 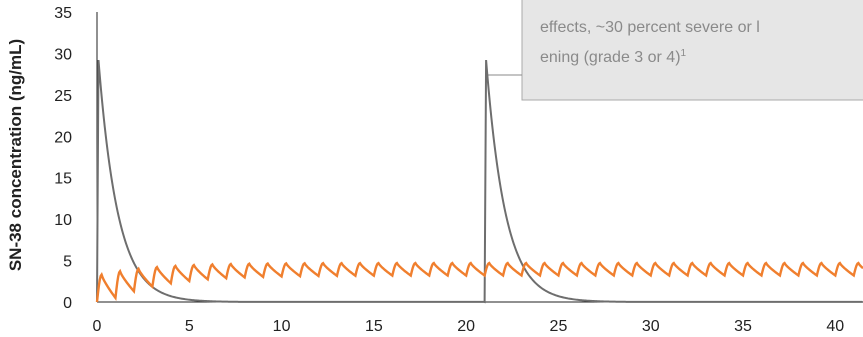 I want to click on y-tick-label: 0, so click(x=67, y=303).